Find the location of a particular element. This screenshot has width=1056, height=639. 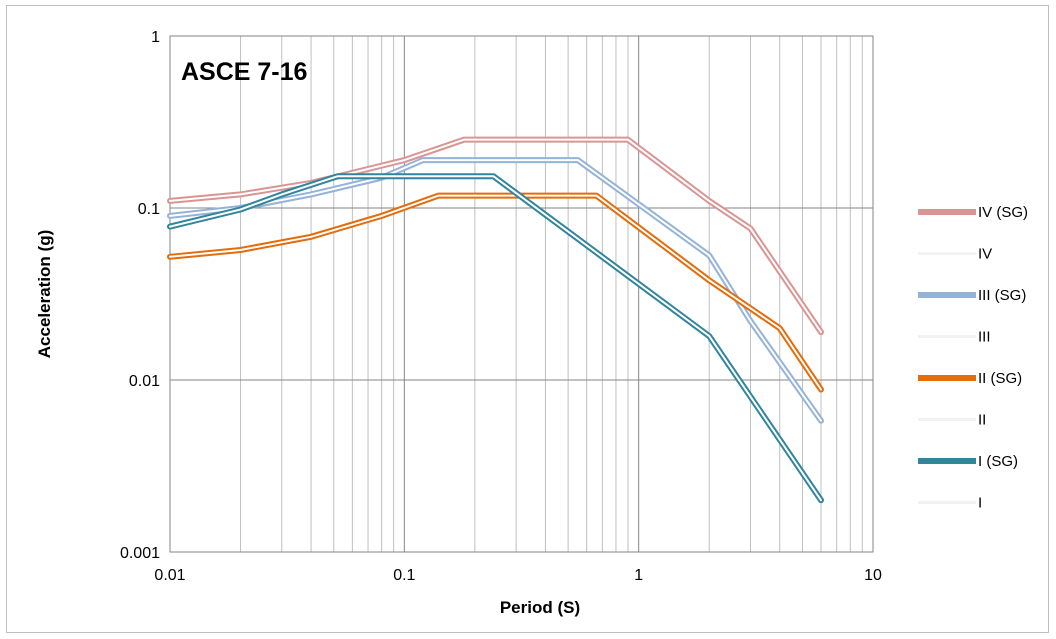

legend-entry: III is located at coordinates (954, 337).